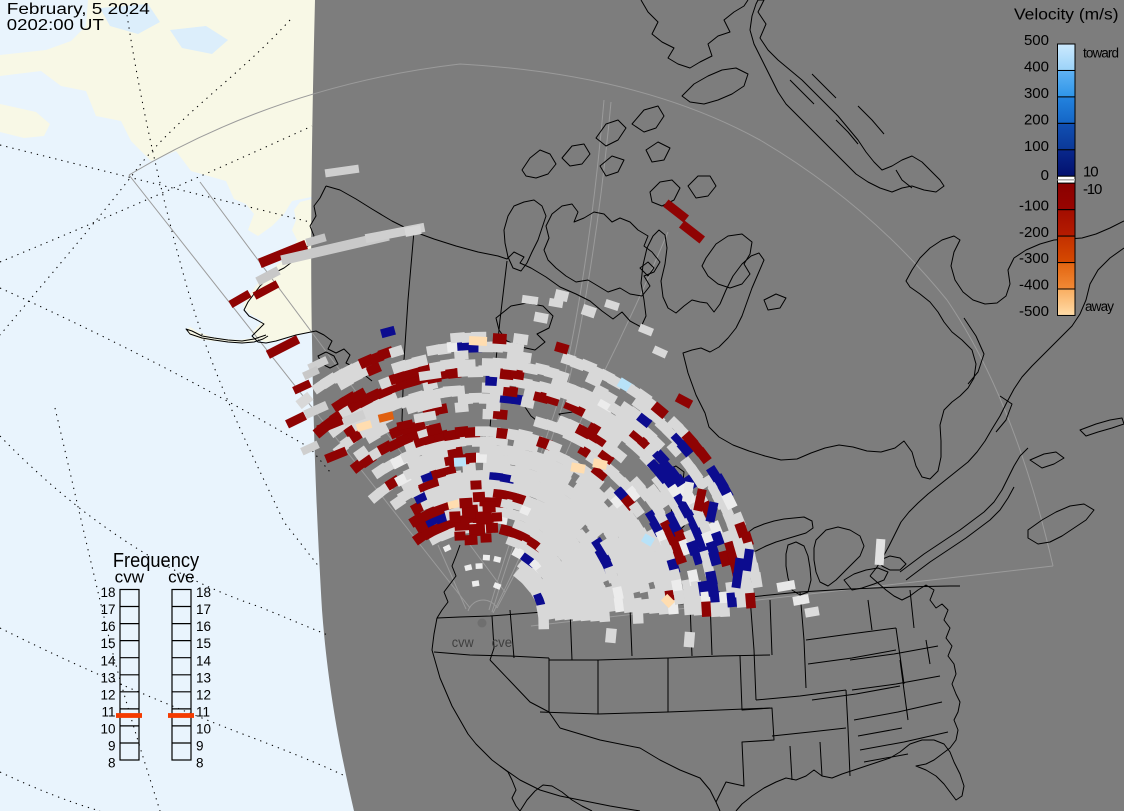 This screenshot has width=1124, height=811. What do you see at coordinates (56, 25) in the screenshot?
I see `svg-text: 0202:00 UT` at bounding box center [56, 25].